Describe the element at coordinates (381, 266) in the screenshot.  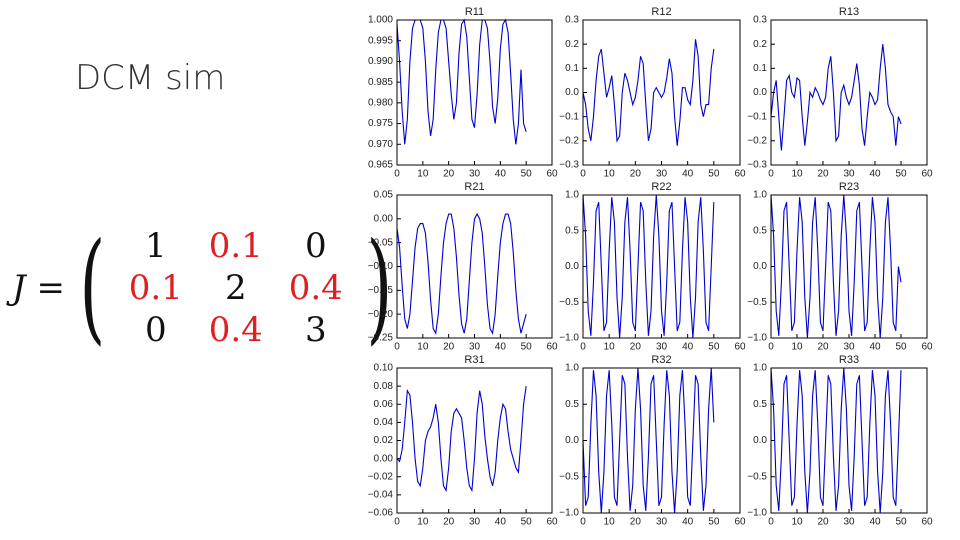
I see `y-tick-label: −0.10` at that location.